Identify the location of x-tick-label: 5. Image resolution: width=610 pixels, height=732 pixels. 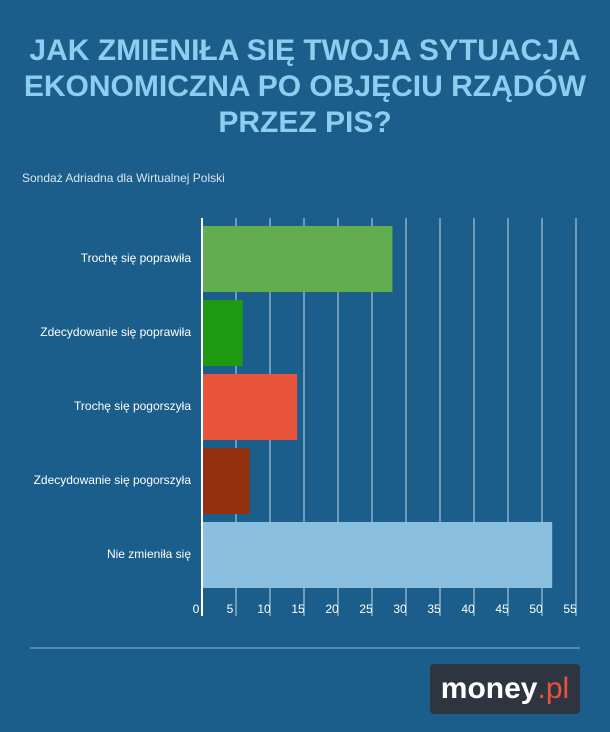
(230, 609).